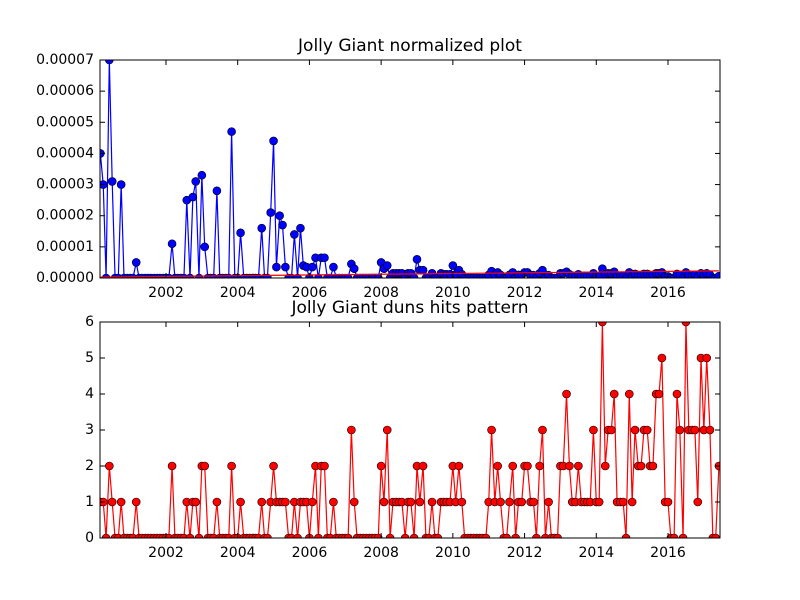 The height and width of the screenshot is (600, 800). Describe the element at coordinates (89, 466) in the screenshot. I see `y-tick-label: 2` at that location.